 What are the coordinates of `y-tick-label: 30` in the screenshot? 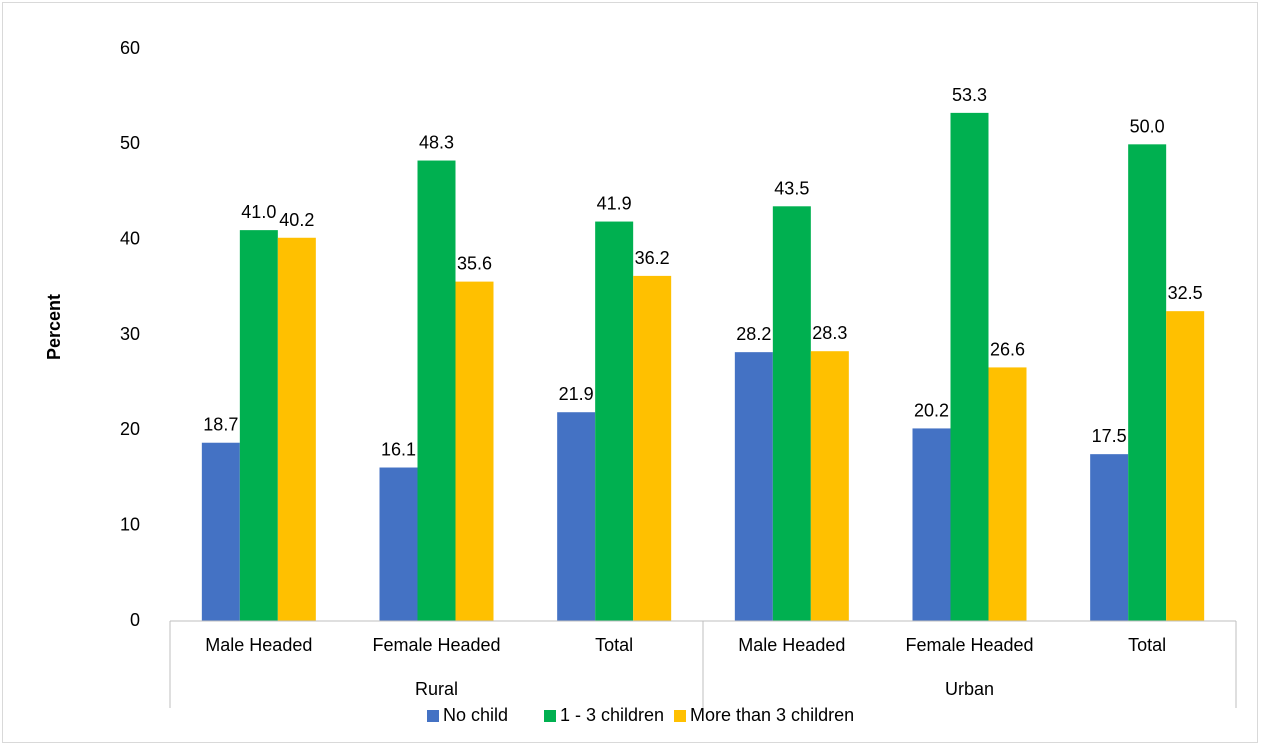 It's located at (130, 334).